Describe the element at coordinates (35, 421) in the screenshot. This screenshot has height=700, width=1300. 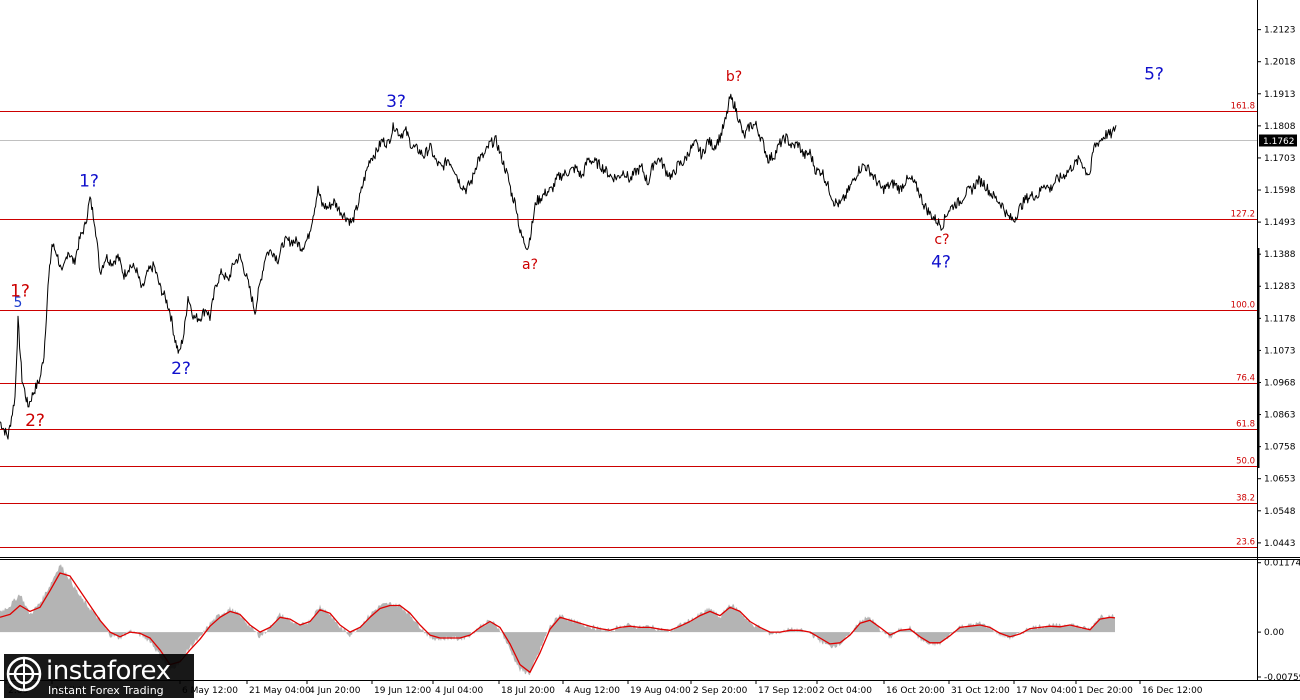
I see `wave-label-2: 2?` at that location.